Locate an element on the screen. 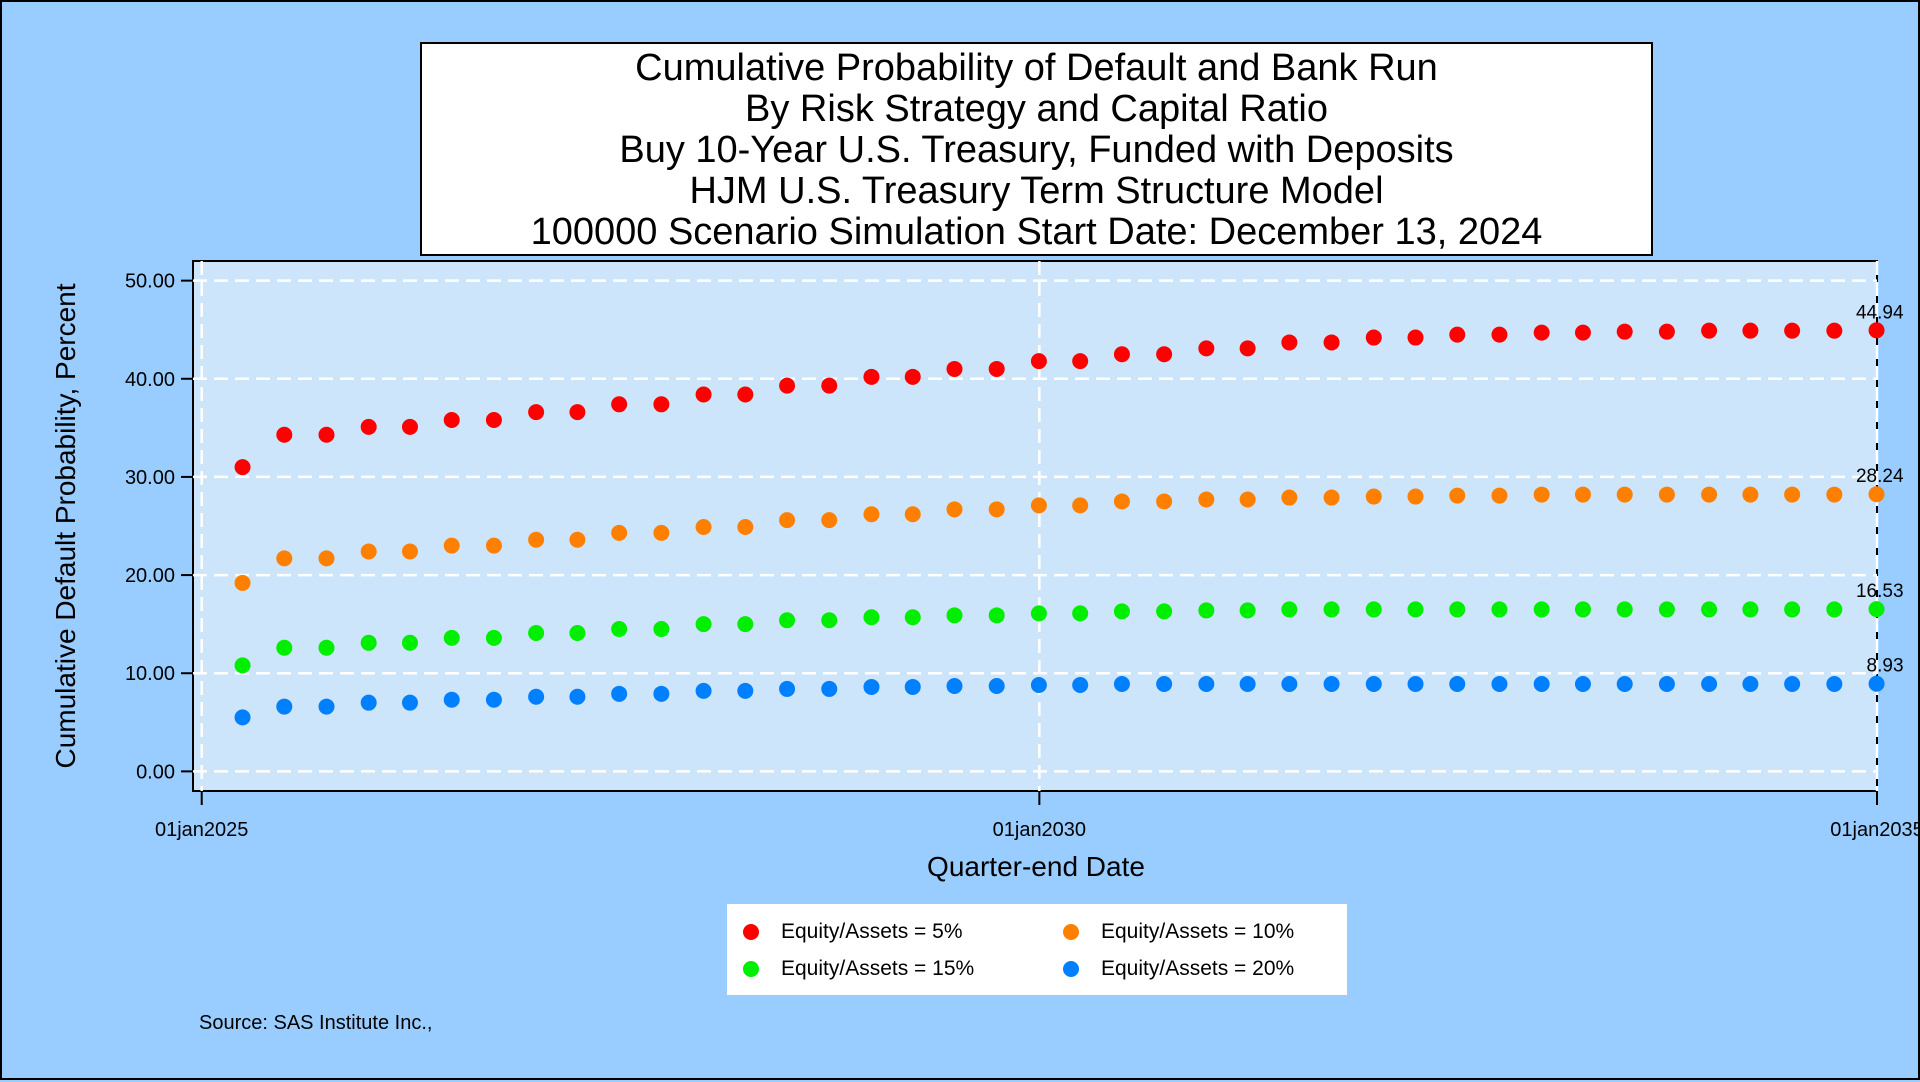  data-label: 8.93 is located at coordinates (1885, 666).